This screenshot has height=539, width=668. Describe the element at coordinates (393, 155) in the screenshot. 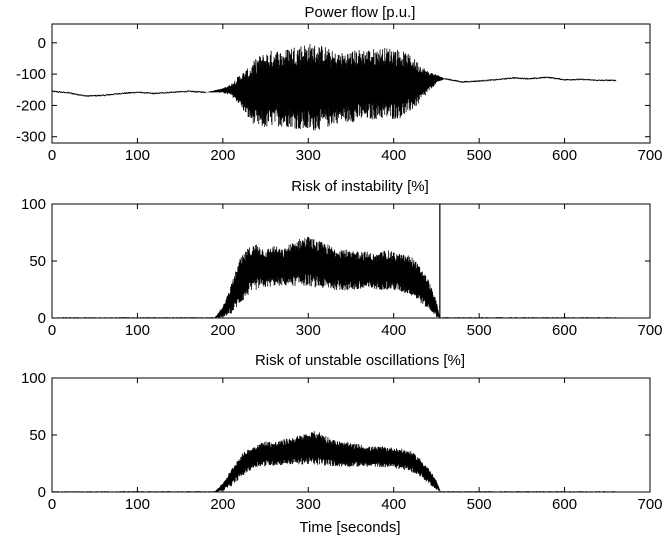

I see `power-flow-x-tick-label: 400` at that location.